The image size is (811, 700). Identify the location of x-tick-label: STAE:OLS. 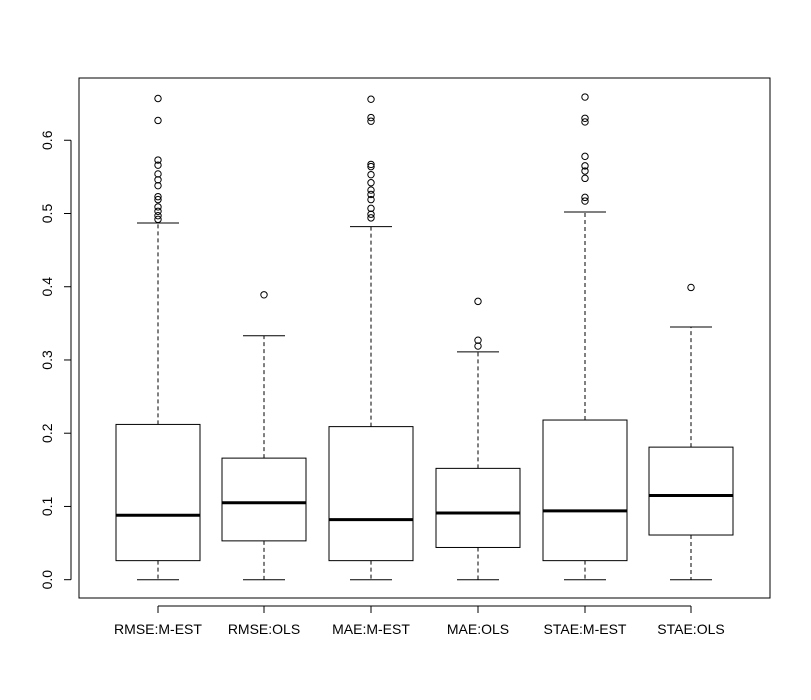
(690, 629).